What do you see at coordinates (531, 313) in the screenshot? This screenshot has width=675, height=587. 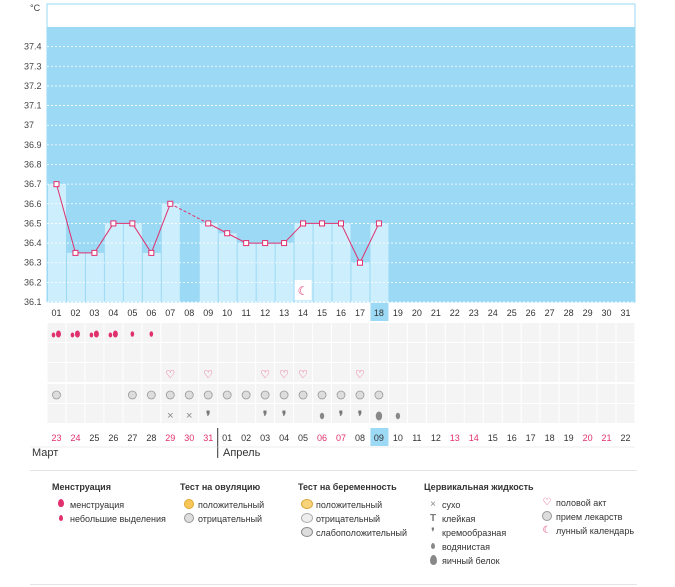 I see `cycle-day-label: 26` at bounding box center [531, 313].